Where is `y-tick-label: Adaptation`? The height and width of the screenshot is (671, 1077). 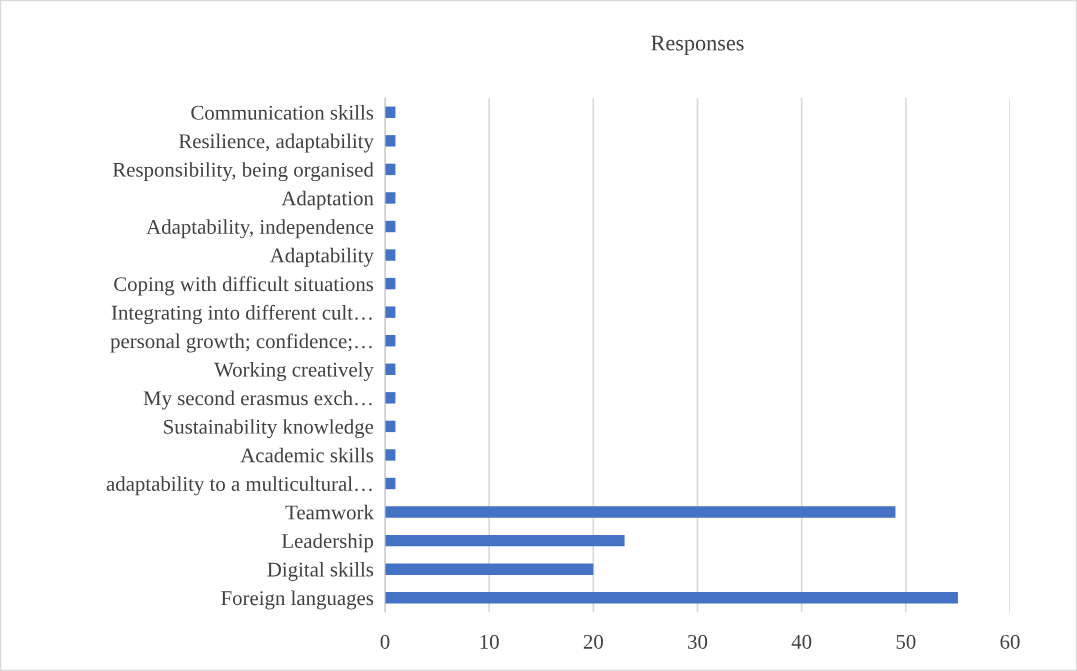
y-tick-label: Adaptation is located at coordinates (327, 200).